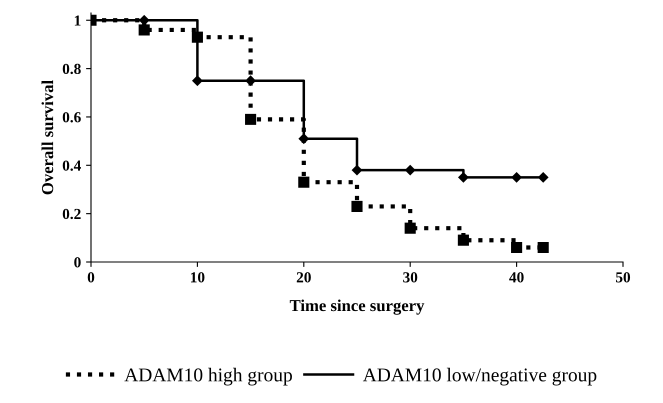 Image resolution: width=663 pixels, height=403 pixels. Describe the element at coordinates (48, 137) in the screenshot. I see `y-axis-title: Overall survival` at that location.